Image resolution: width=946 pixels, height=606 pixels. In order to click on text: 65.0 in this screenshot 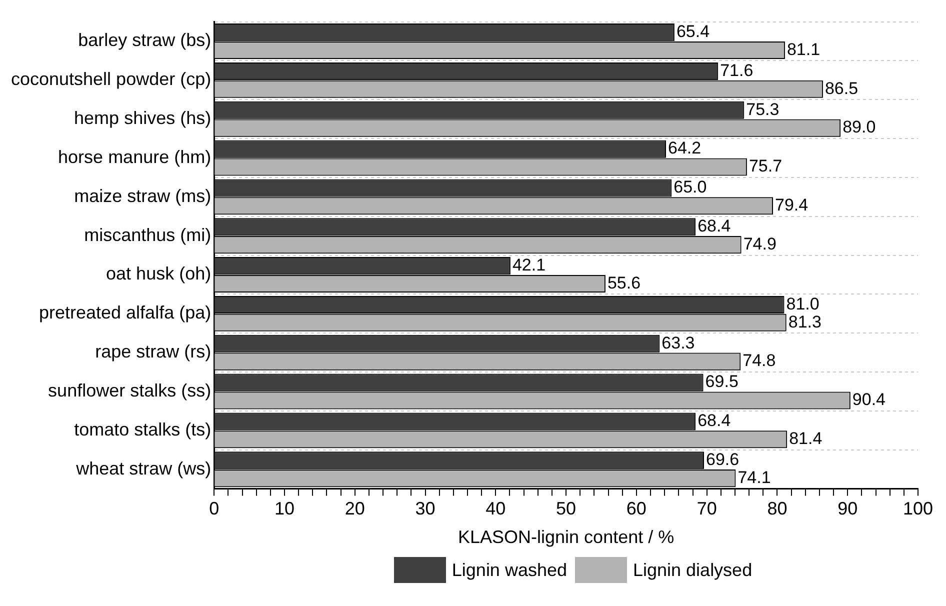, I will do `click(690, 187)`.